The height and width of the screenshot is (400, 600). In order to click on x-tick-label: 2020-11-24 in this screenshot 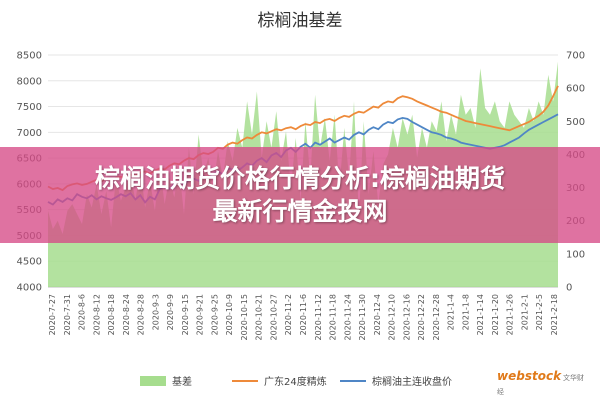, I will do `click(347, 317)`.